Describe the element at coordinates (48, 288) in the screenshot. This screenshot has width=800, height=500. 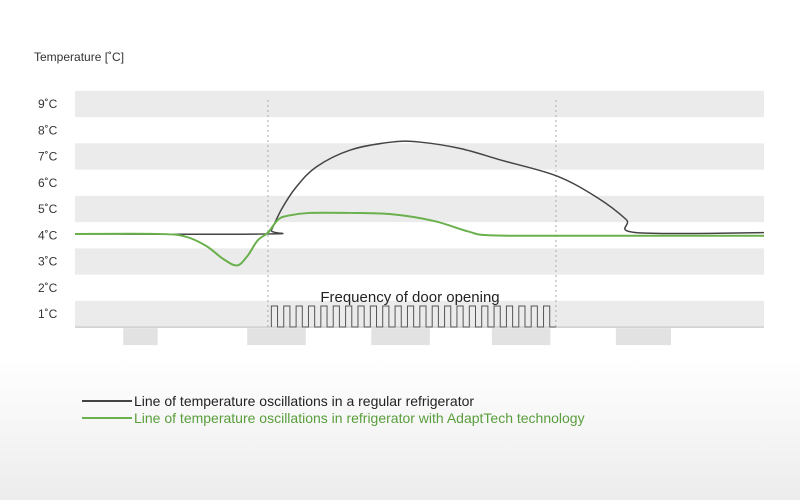
I see `y-tick-label: 2˚C` at that location.